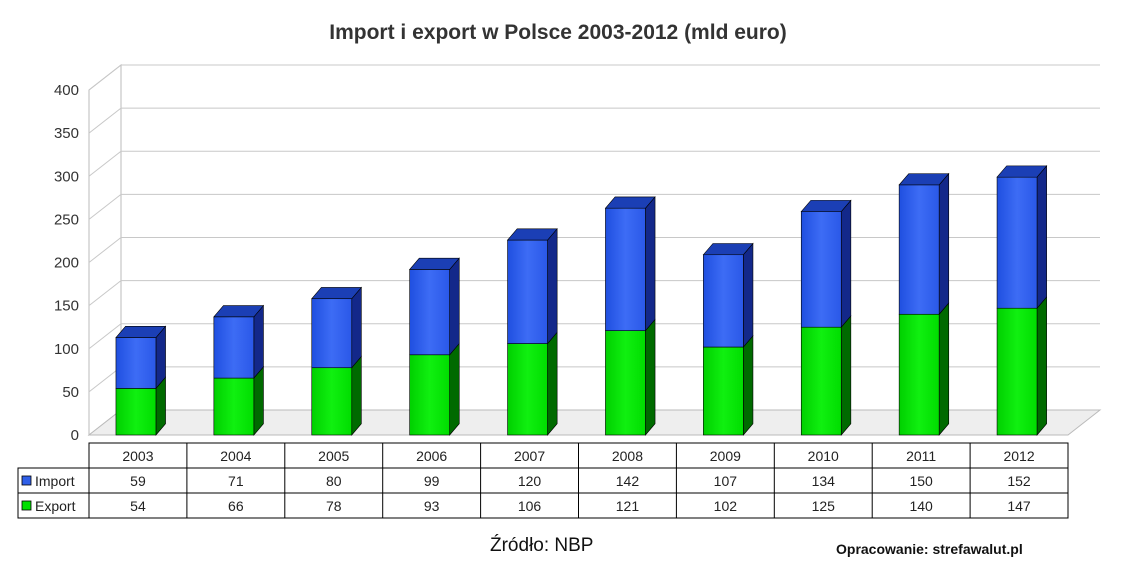 The height and width of the screenshot is (577, 1130). Describe the element at coordinates (235, 456) in the screenshot. I see `x-tick-label: 2004` at that location.